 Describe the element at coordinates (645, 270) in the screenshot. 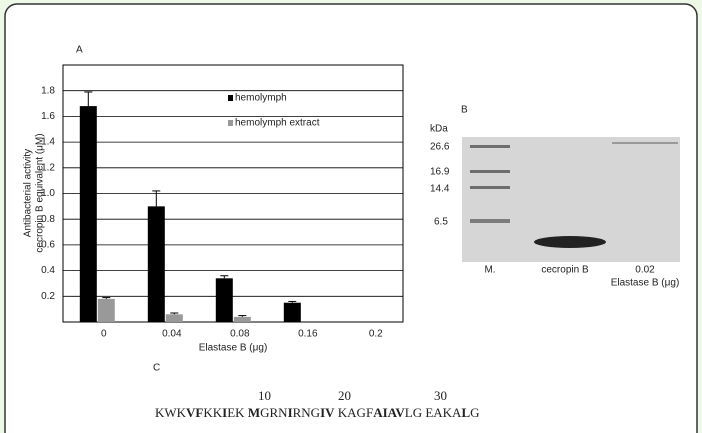

I see `lane-label: 0.02` at that location.